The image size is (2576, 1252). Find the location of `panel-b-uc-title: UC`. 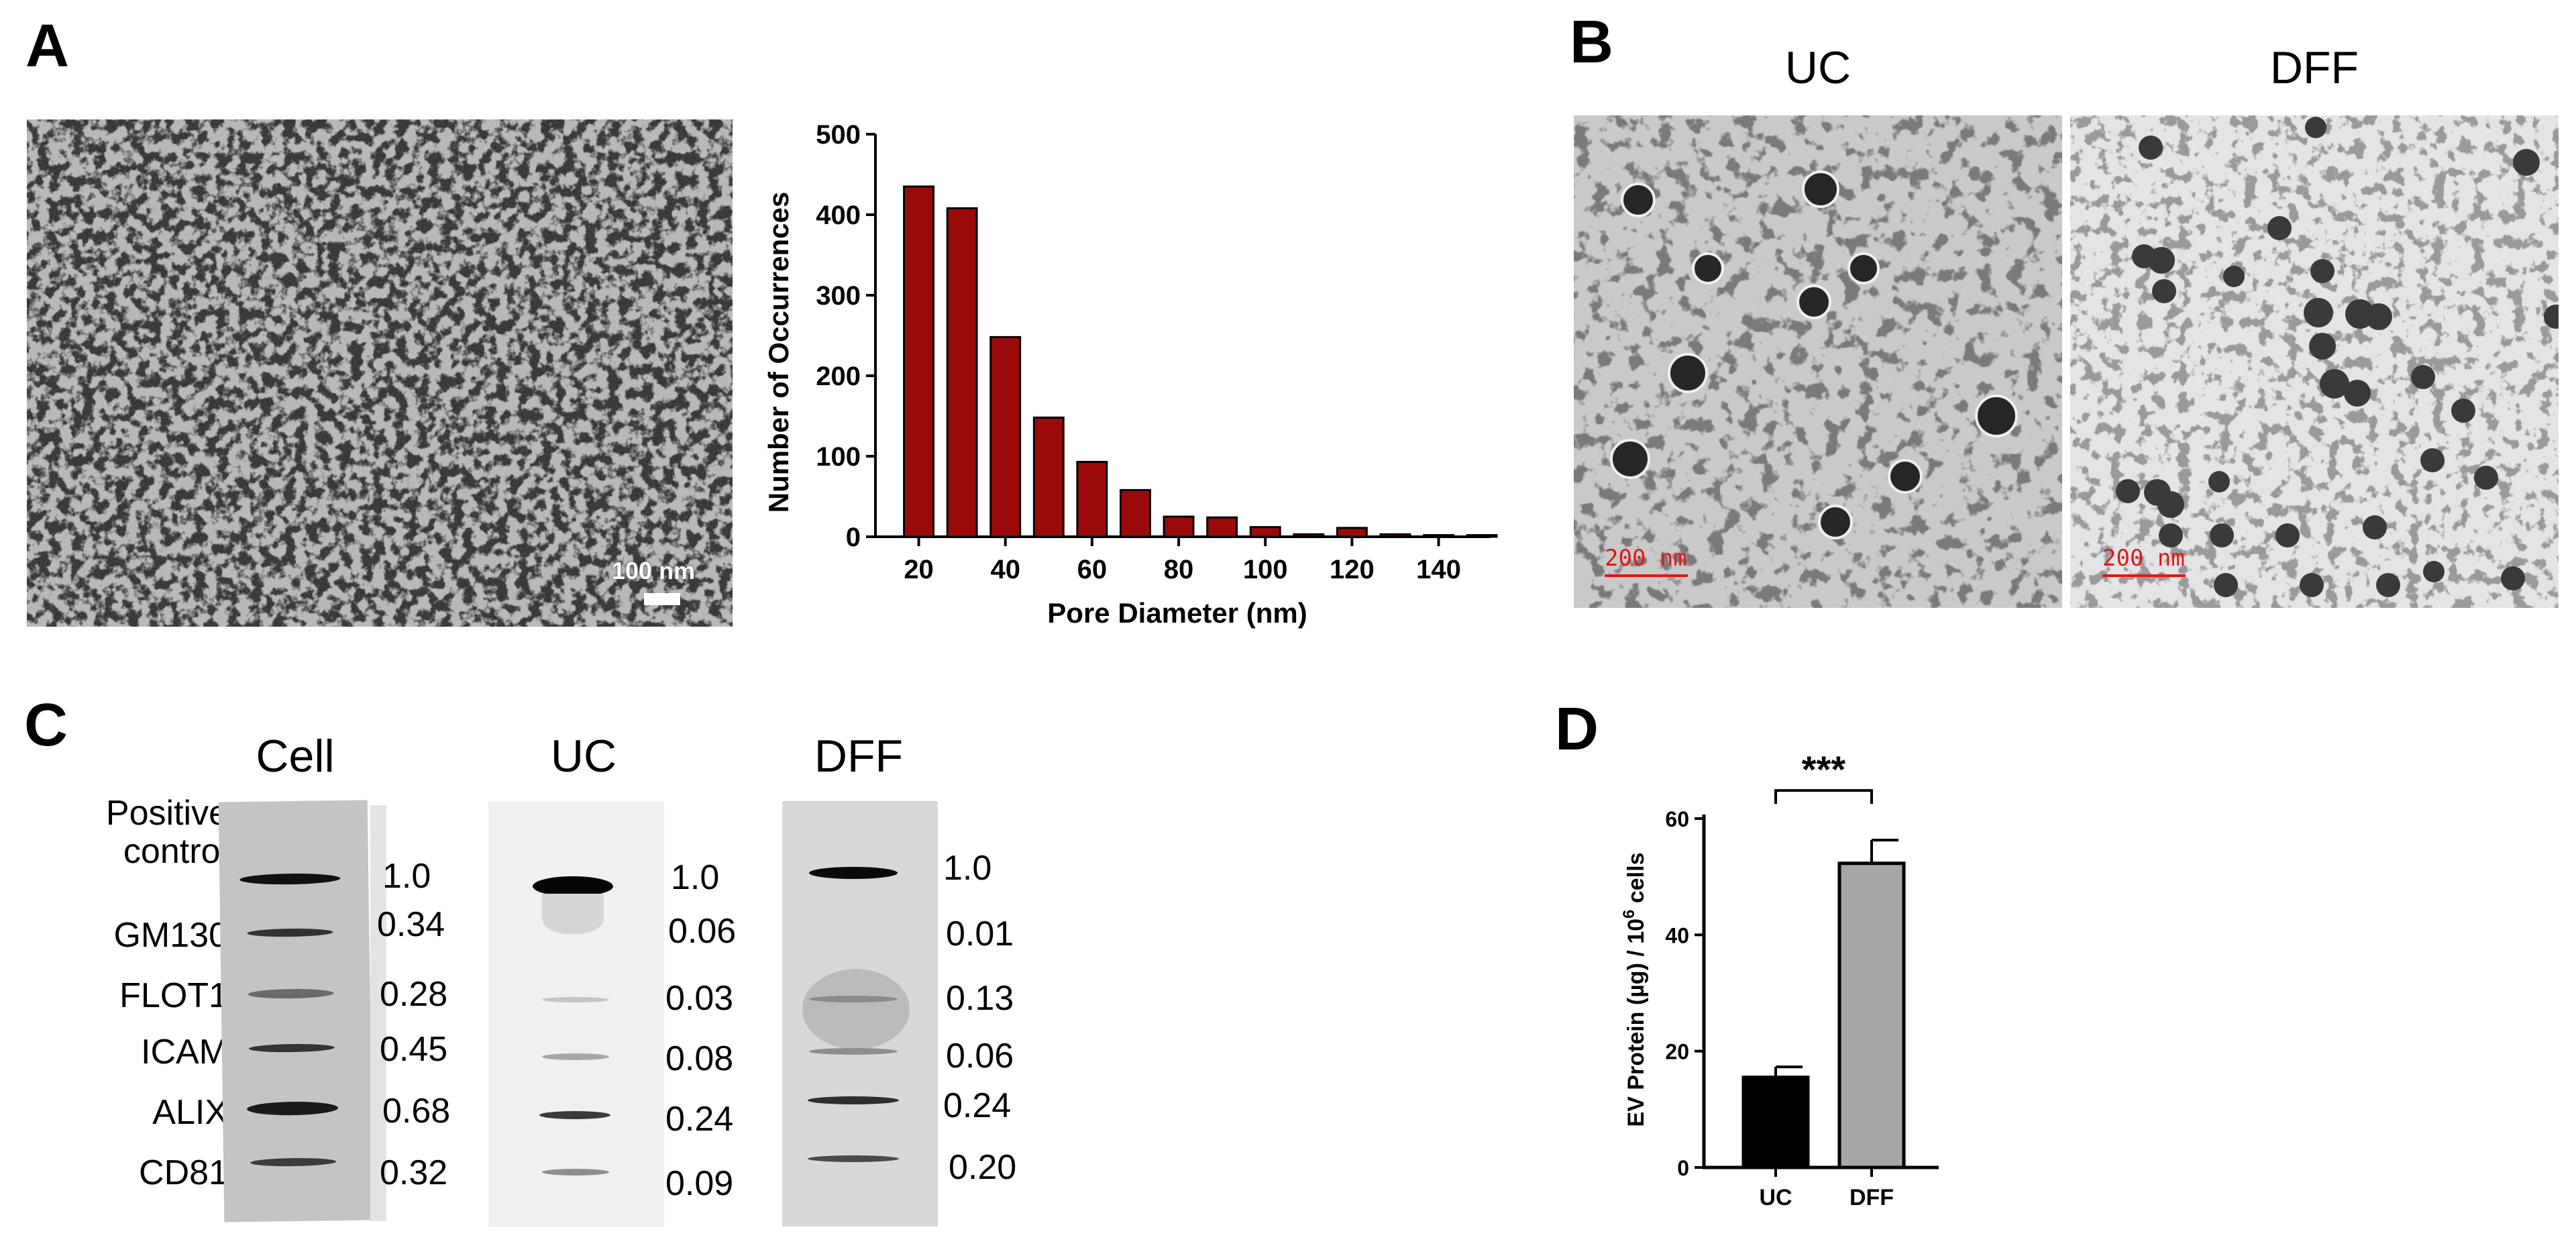

panel-b-uc-title: UC is located at coordinates (1817, 67).